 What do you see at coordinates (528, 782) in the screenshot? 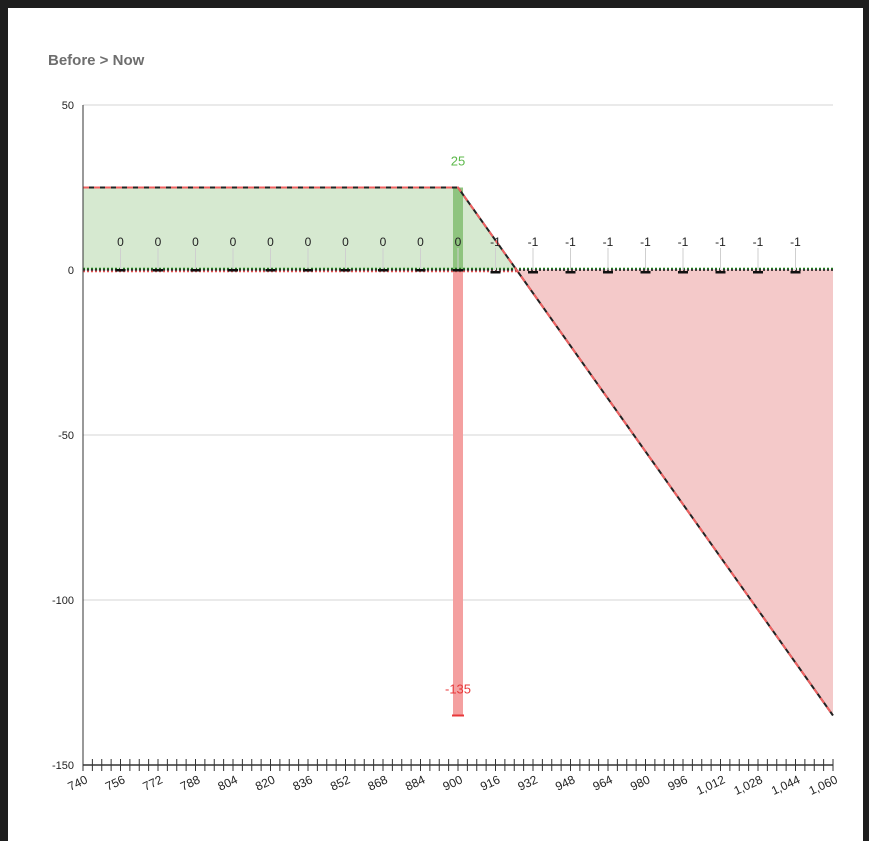
I see `x-tick-label: 932` at bounding box center [528, 782].